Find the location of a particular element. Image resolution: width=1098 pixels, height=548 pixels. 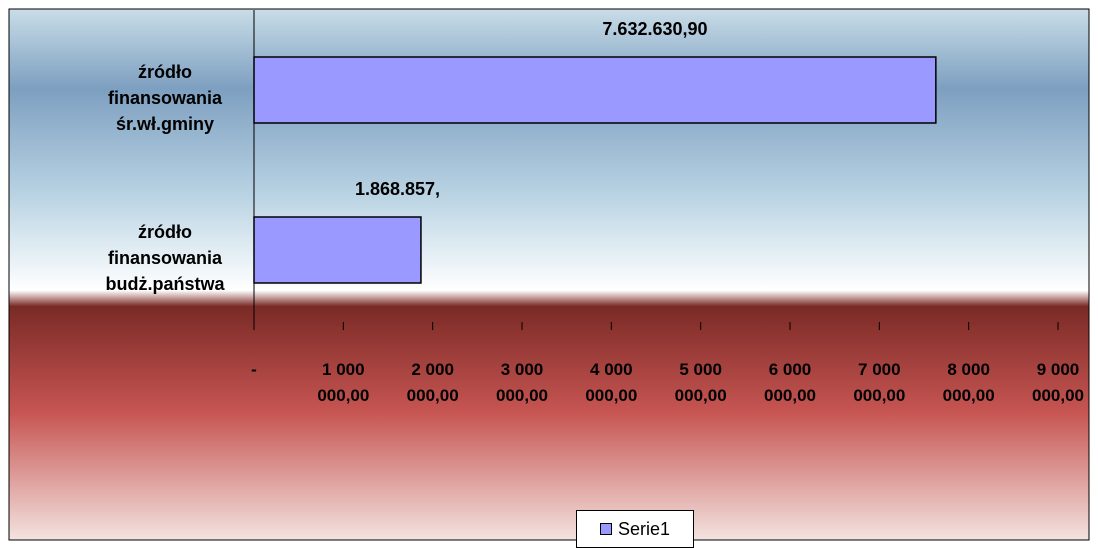

x-tick-label: 3 000 000,00 is located at coordinates (522, 382).